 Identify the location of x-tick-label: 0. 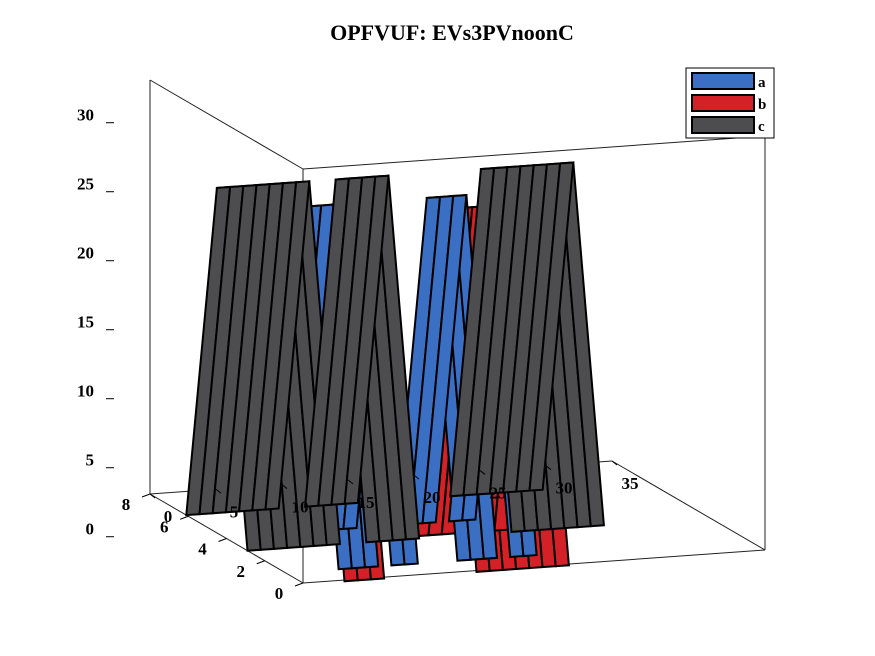
(168, 516).